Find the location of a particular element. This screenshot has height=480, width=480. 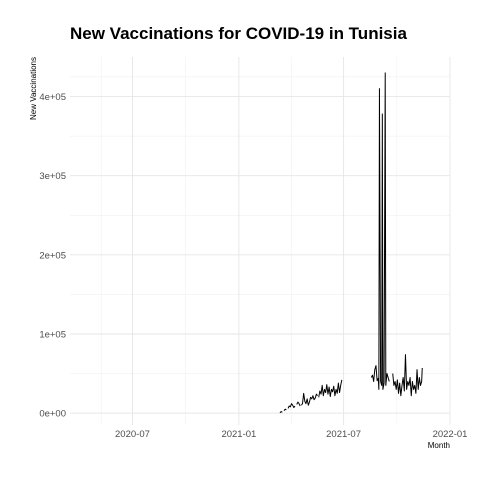

x-axis-title: Month is located at coordinates (439, 445).